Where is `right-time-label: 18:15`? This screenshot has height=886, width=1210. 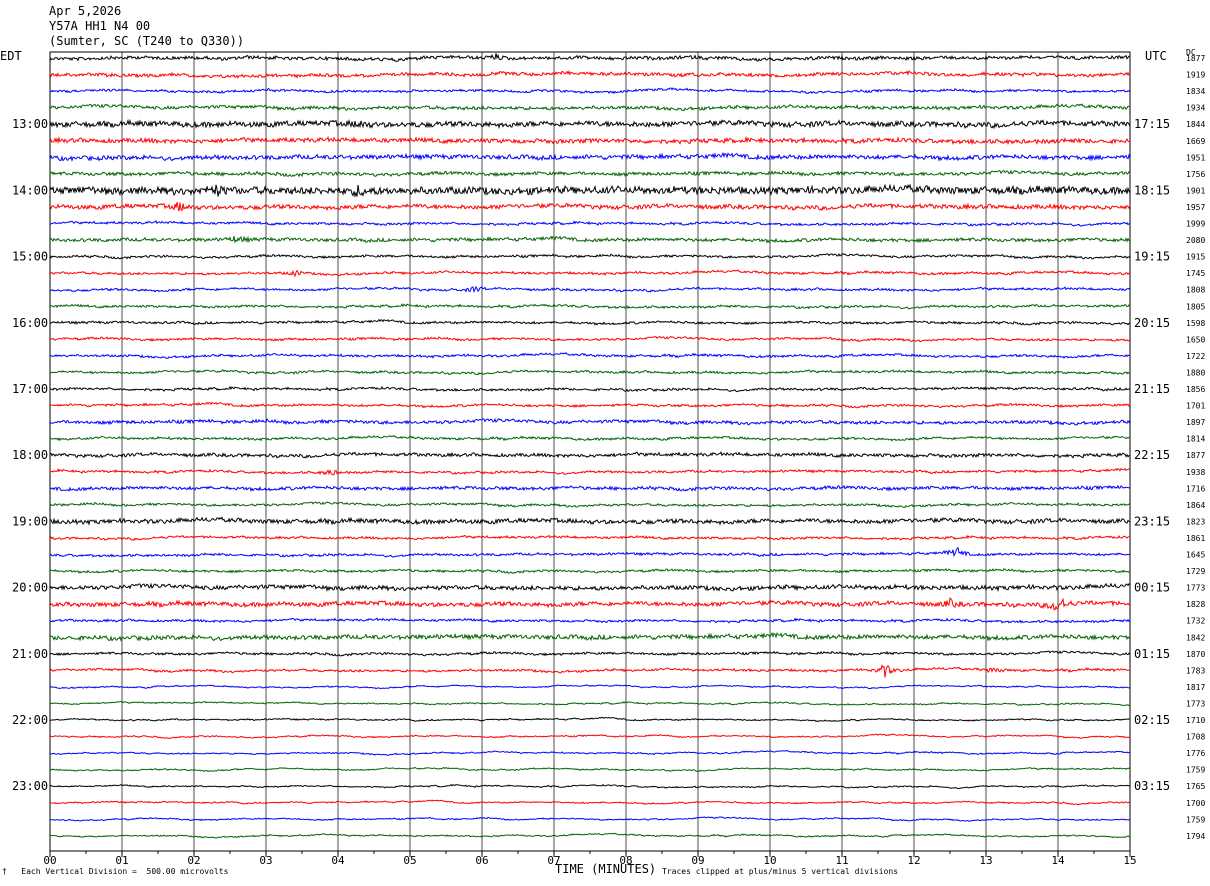 right-time-label: 18:15 is located at coordinates (1152, 190).